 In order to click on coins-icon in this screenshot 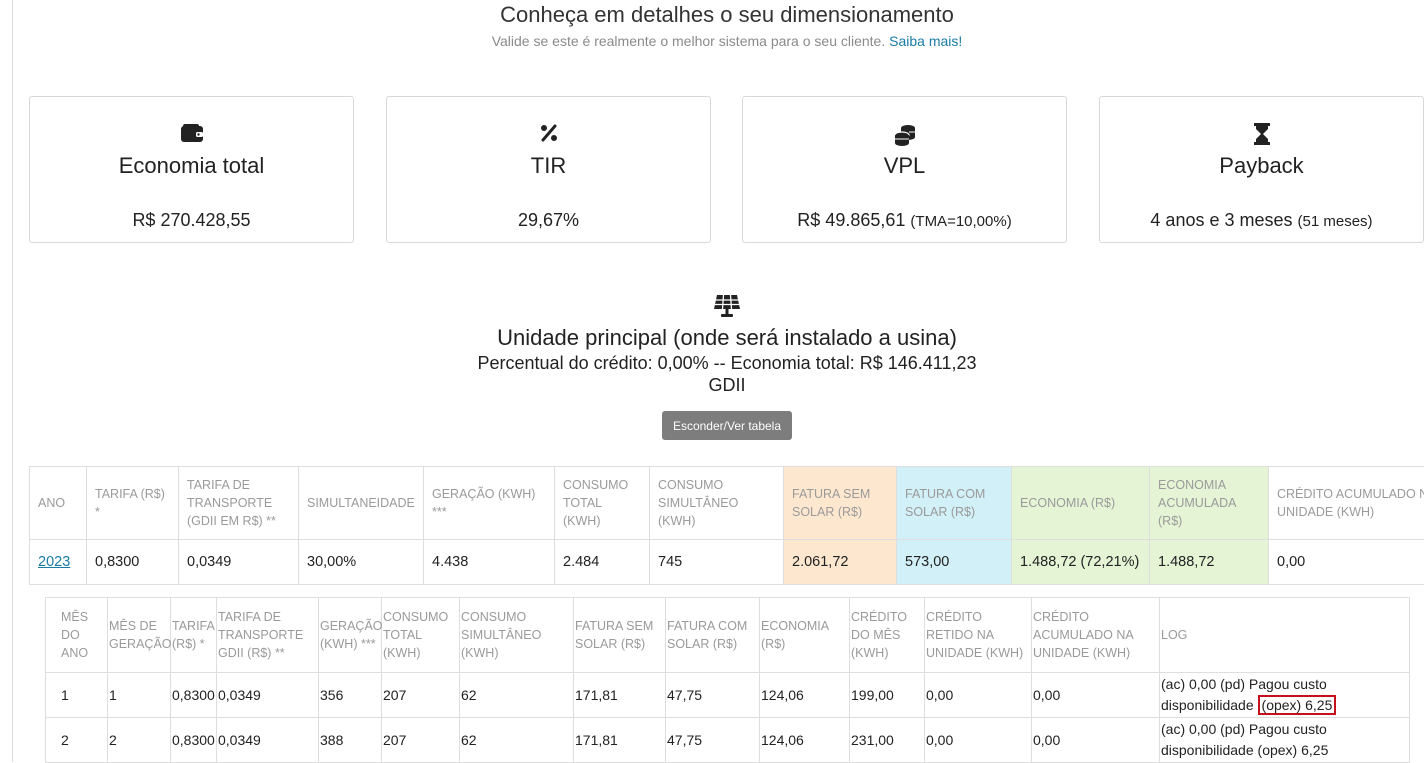, I will do `click(904, 135)`.